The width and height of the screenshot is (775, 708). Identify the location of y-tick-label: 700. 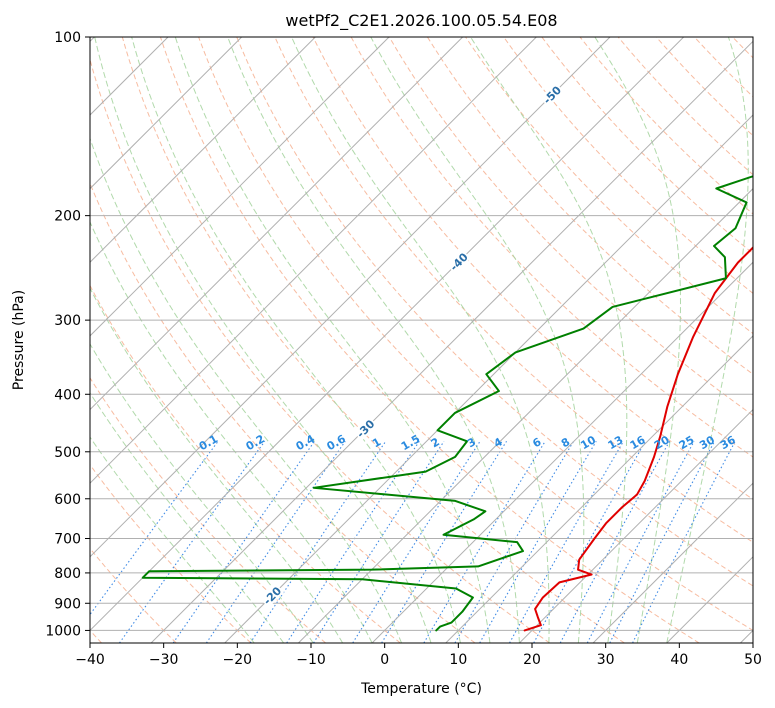
(67, 540).